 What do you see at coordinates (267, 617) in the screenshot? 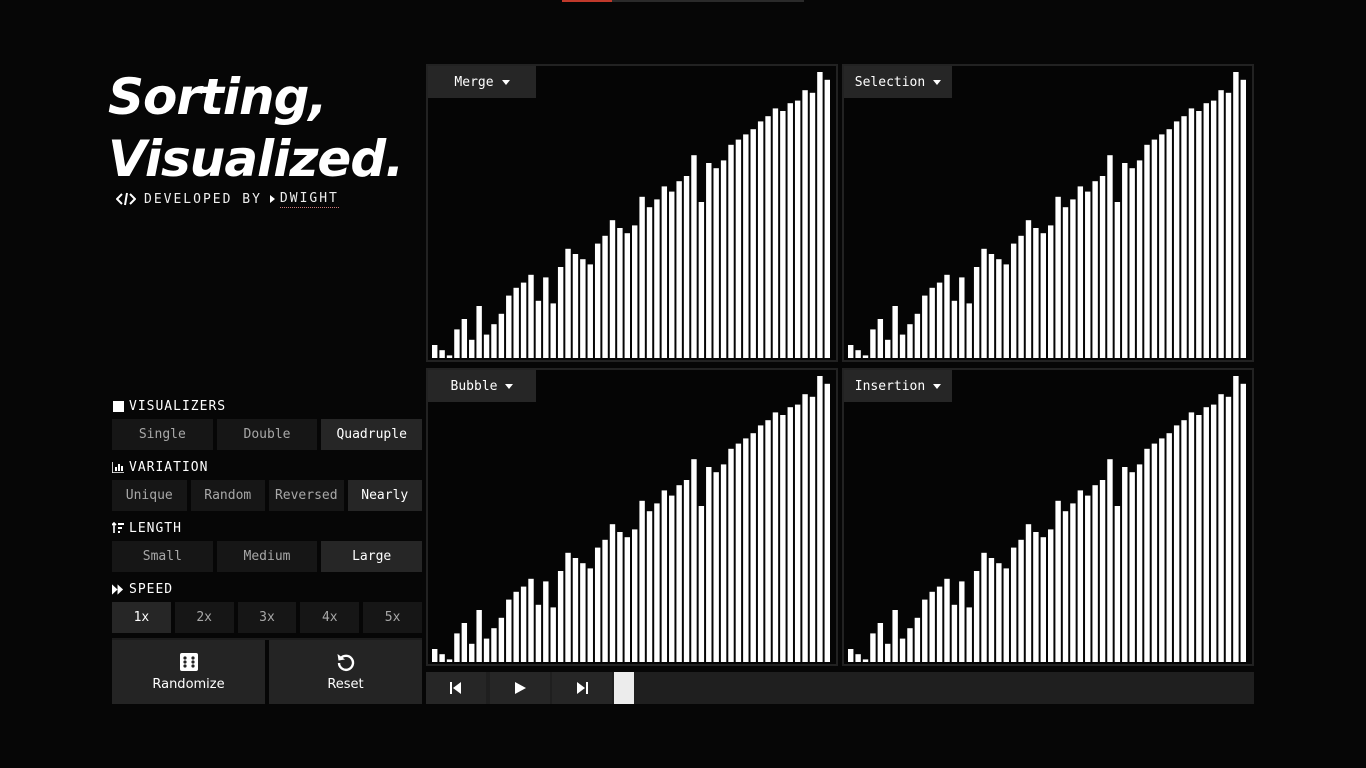
I see `speed-3x-button: 3x` at bounding box center [267, 617].